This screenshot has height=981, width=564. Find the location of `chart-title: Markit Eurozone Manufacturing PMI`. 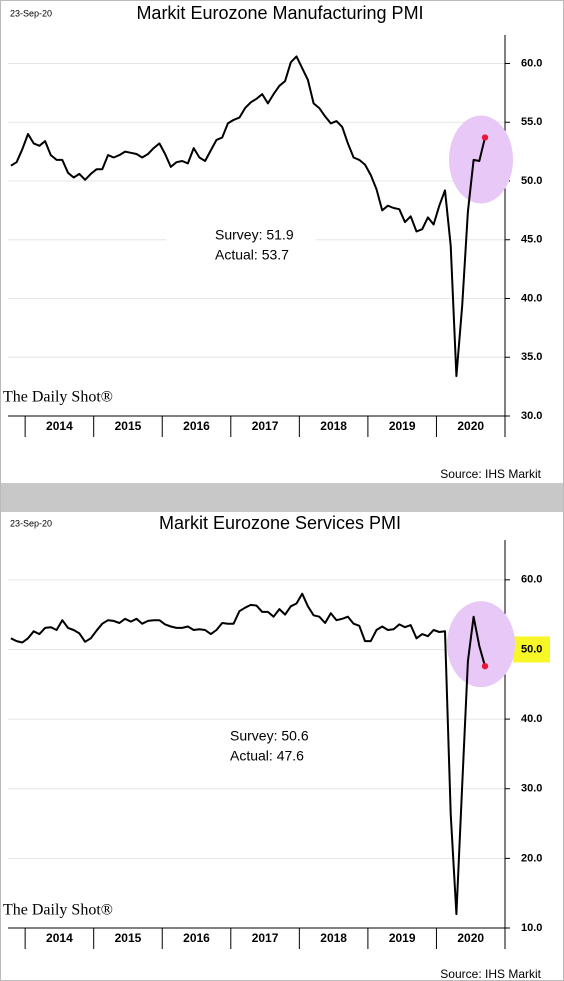

chart-title: Markit Eurozone Manufacturing PMI is located at coordinates (279, 13).